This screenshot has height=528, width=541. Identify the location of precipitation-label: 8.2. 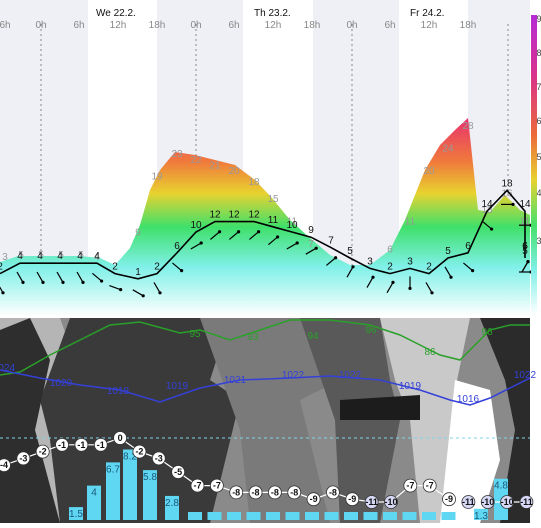
(130, 456).